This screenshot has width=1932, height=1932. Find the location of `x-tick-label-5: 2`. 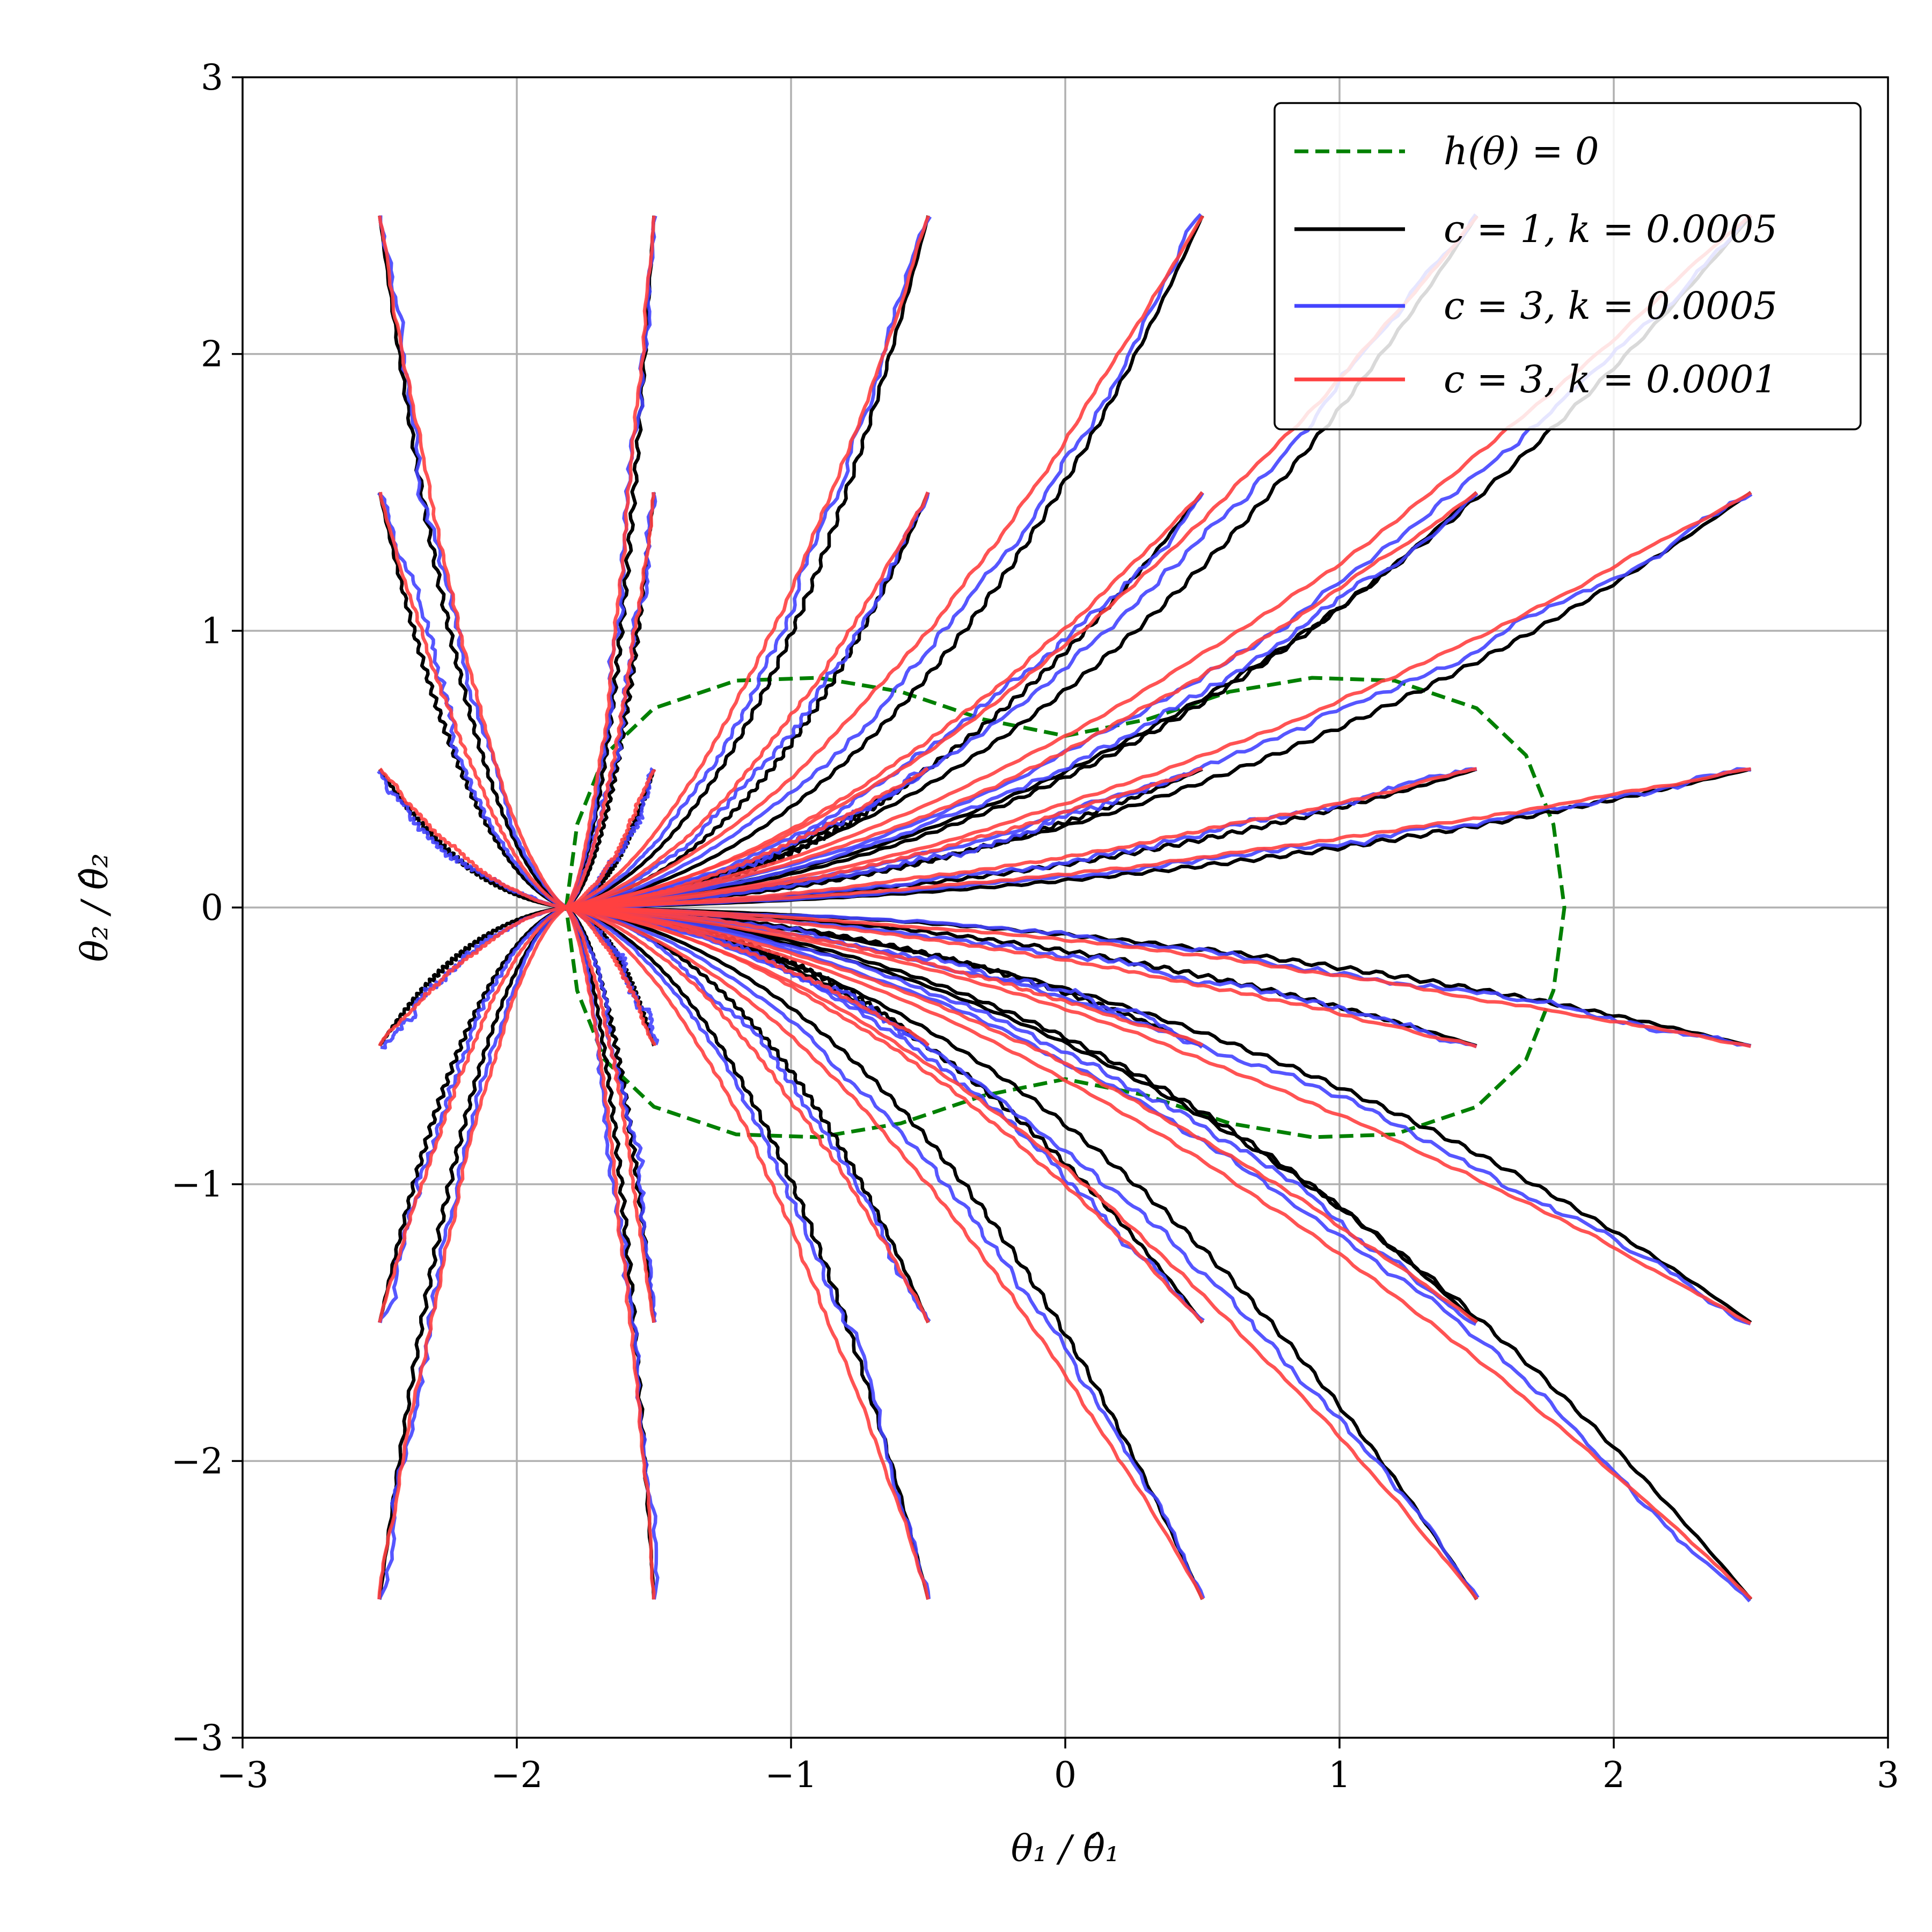

x-tick-label-5: 2 is located at coordinates (1613, 1775).